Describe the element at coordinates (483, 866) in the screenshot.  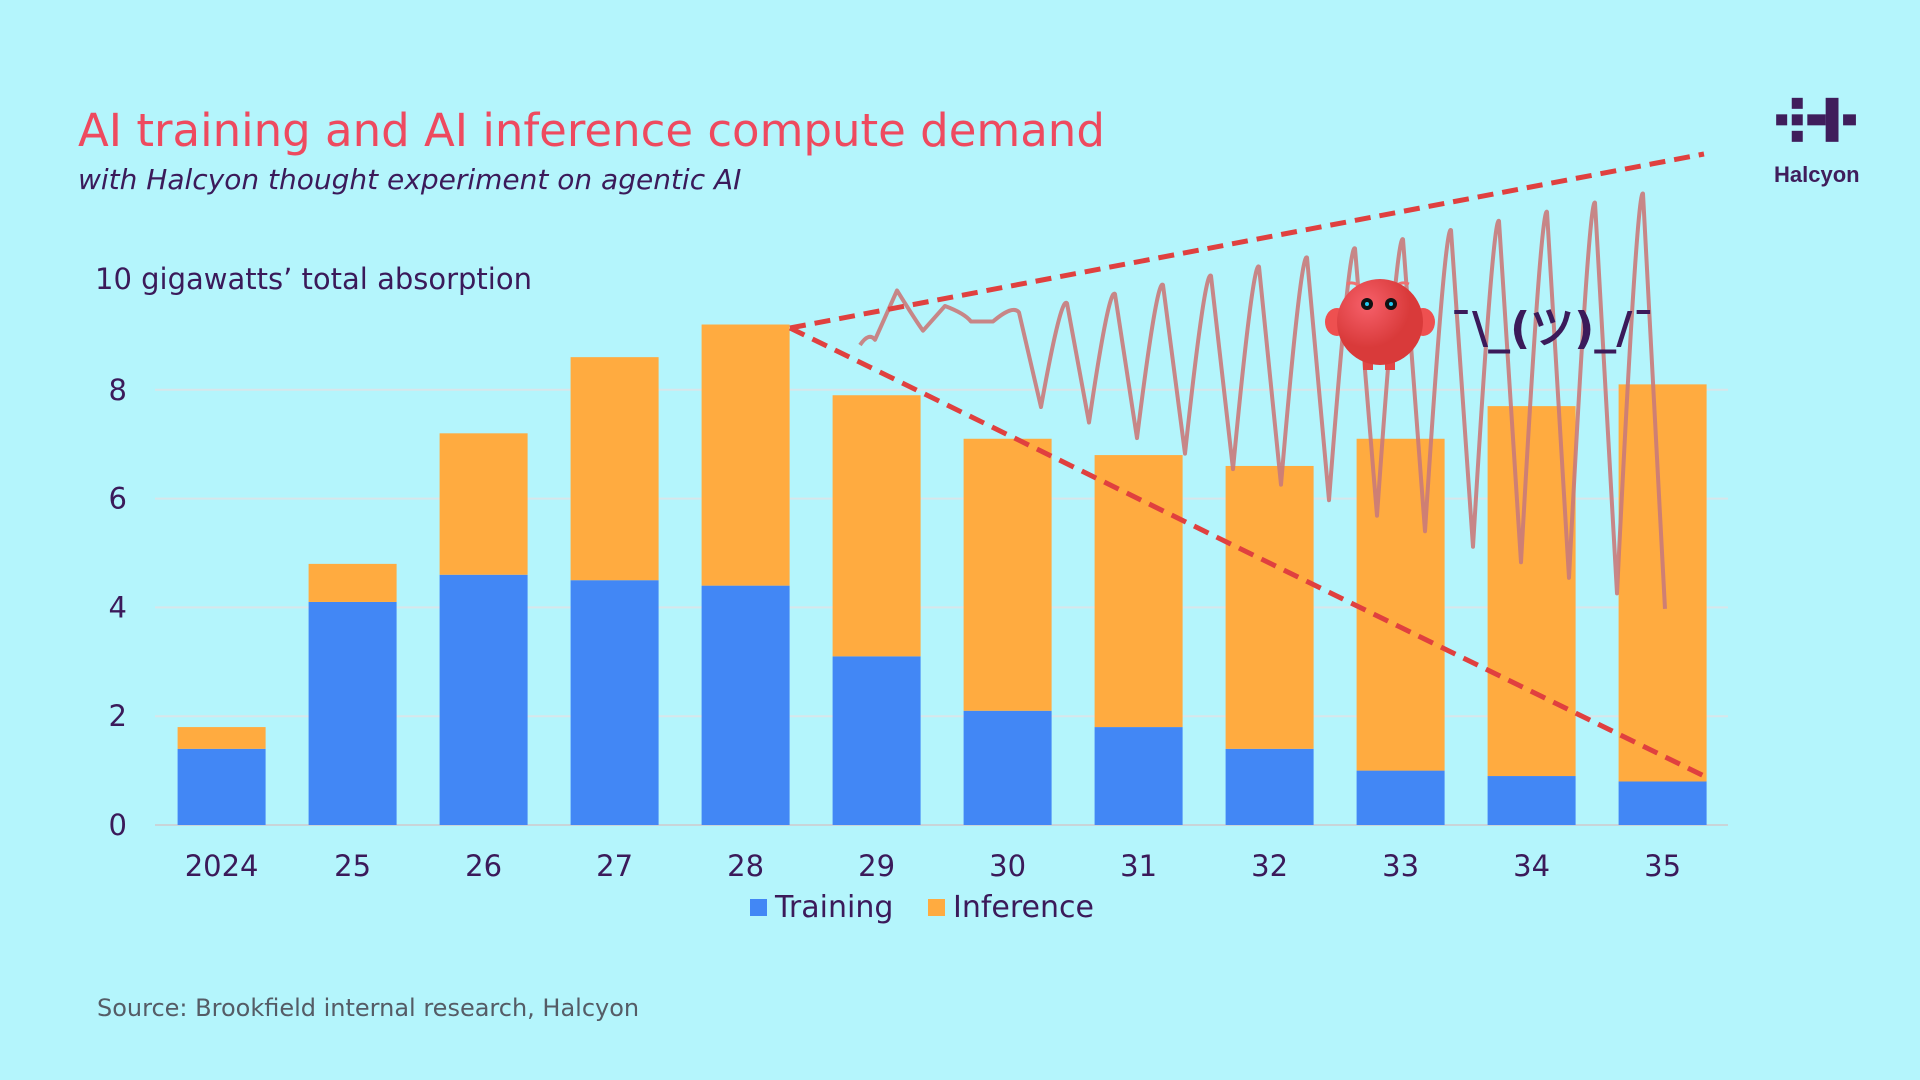
I see `x-tick-label: 26` at that location.